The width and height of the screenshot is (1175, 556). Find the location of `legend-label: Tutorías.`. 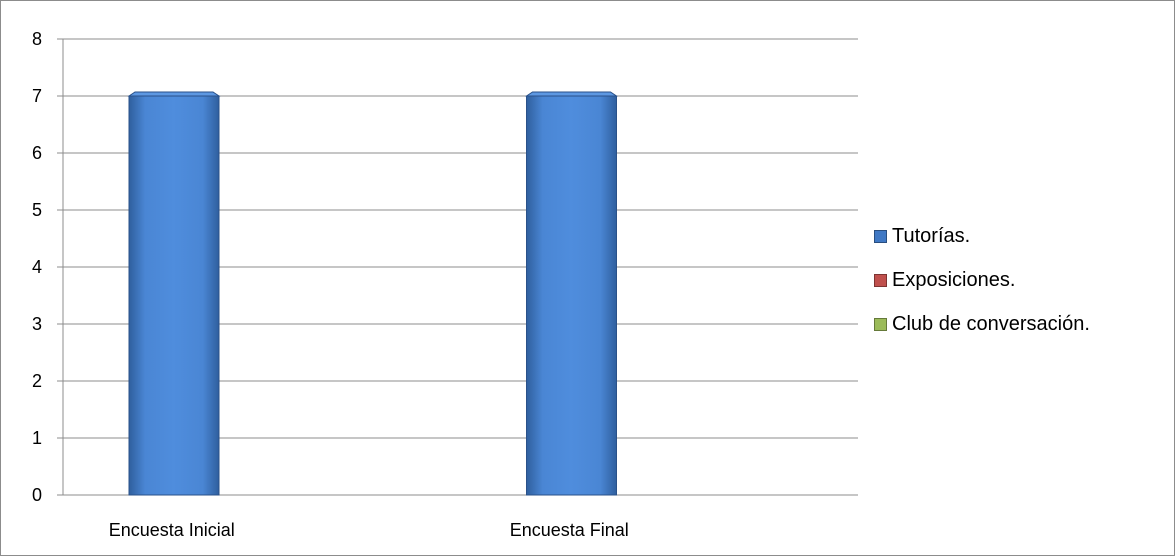

legend-label: Tutorías. is located at coordinates (931, 235).